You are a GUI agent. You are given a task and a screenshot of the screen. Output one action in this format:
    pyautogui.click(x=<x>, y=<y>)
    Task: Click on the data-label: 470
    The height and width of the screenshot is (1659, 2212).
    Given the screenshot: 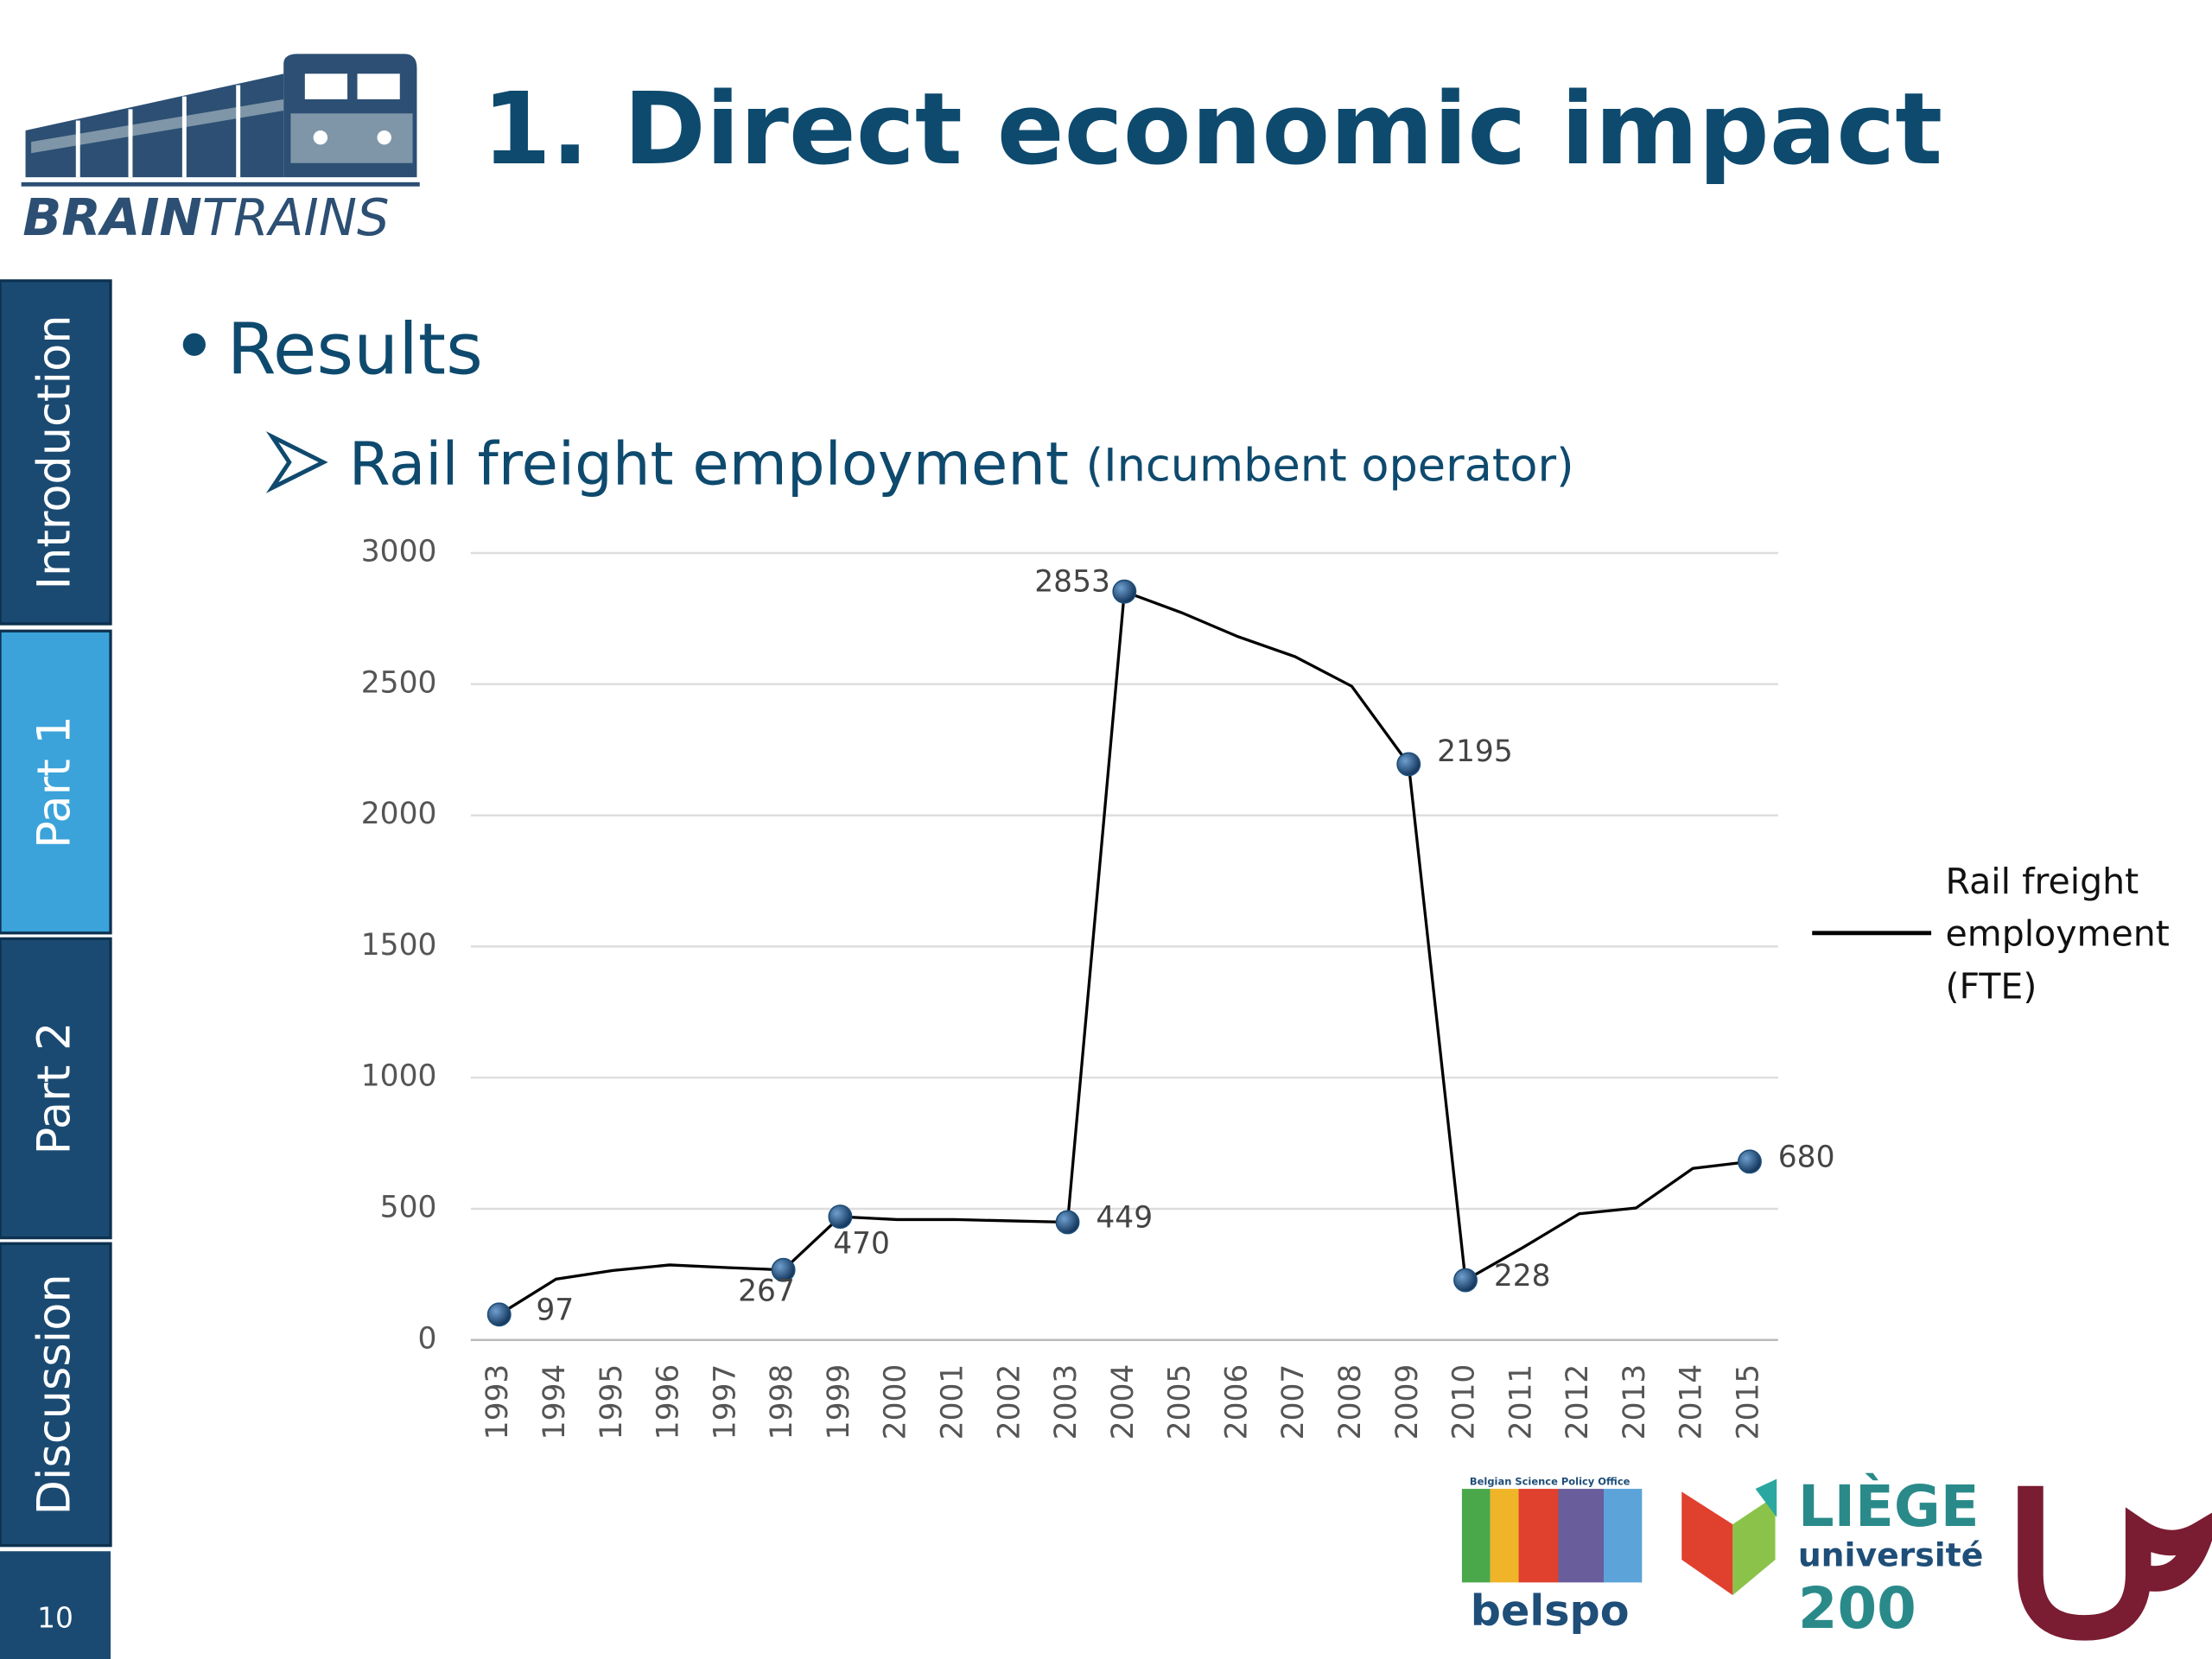 What is the action you would take?
    pyautogui.click(x=861, y=1243)
    